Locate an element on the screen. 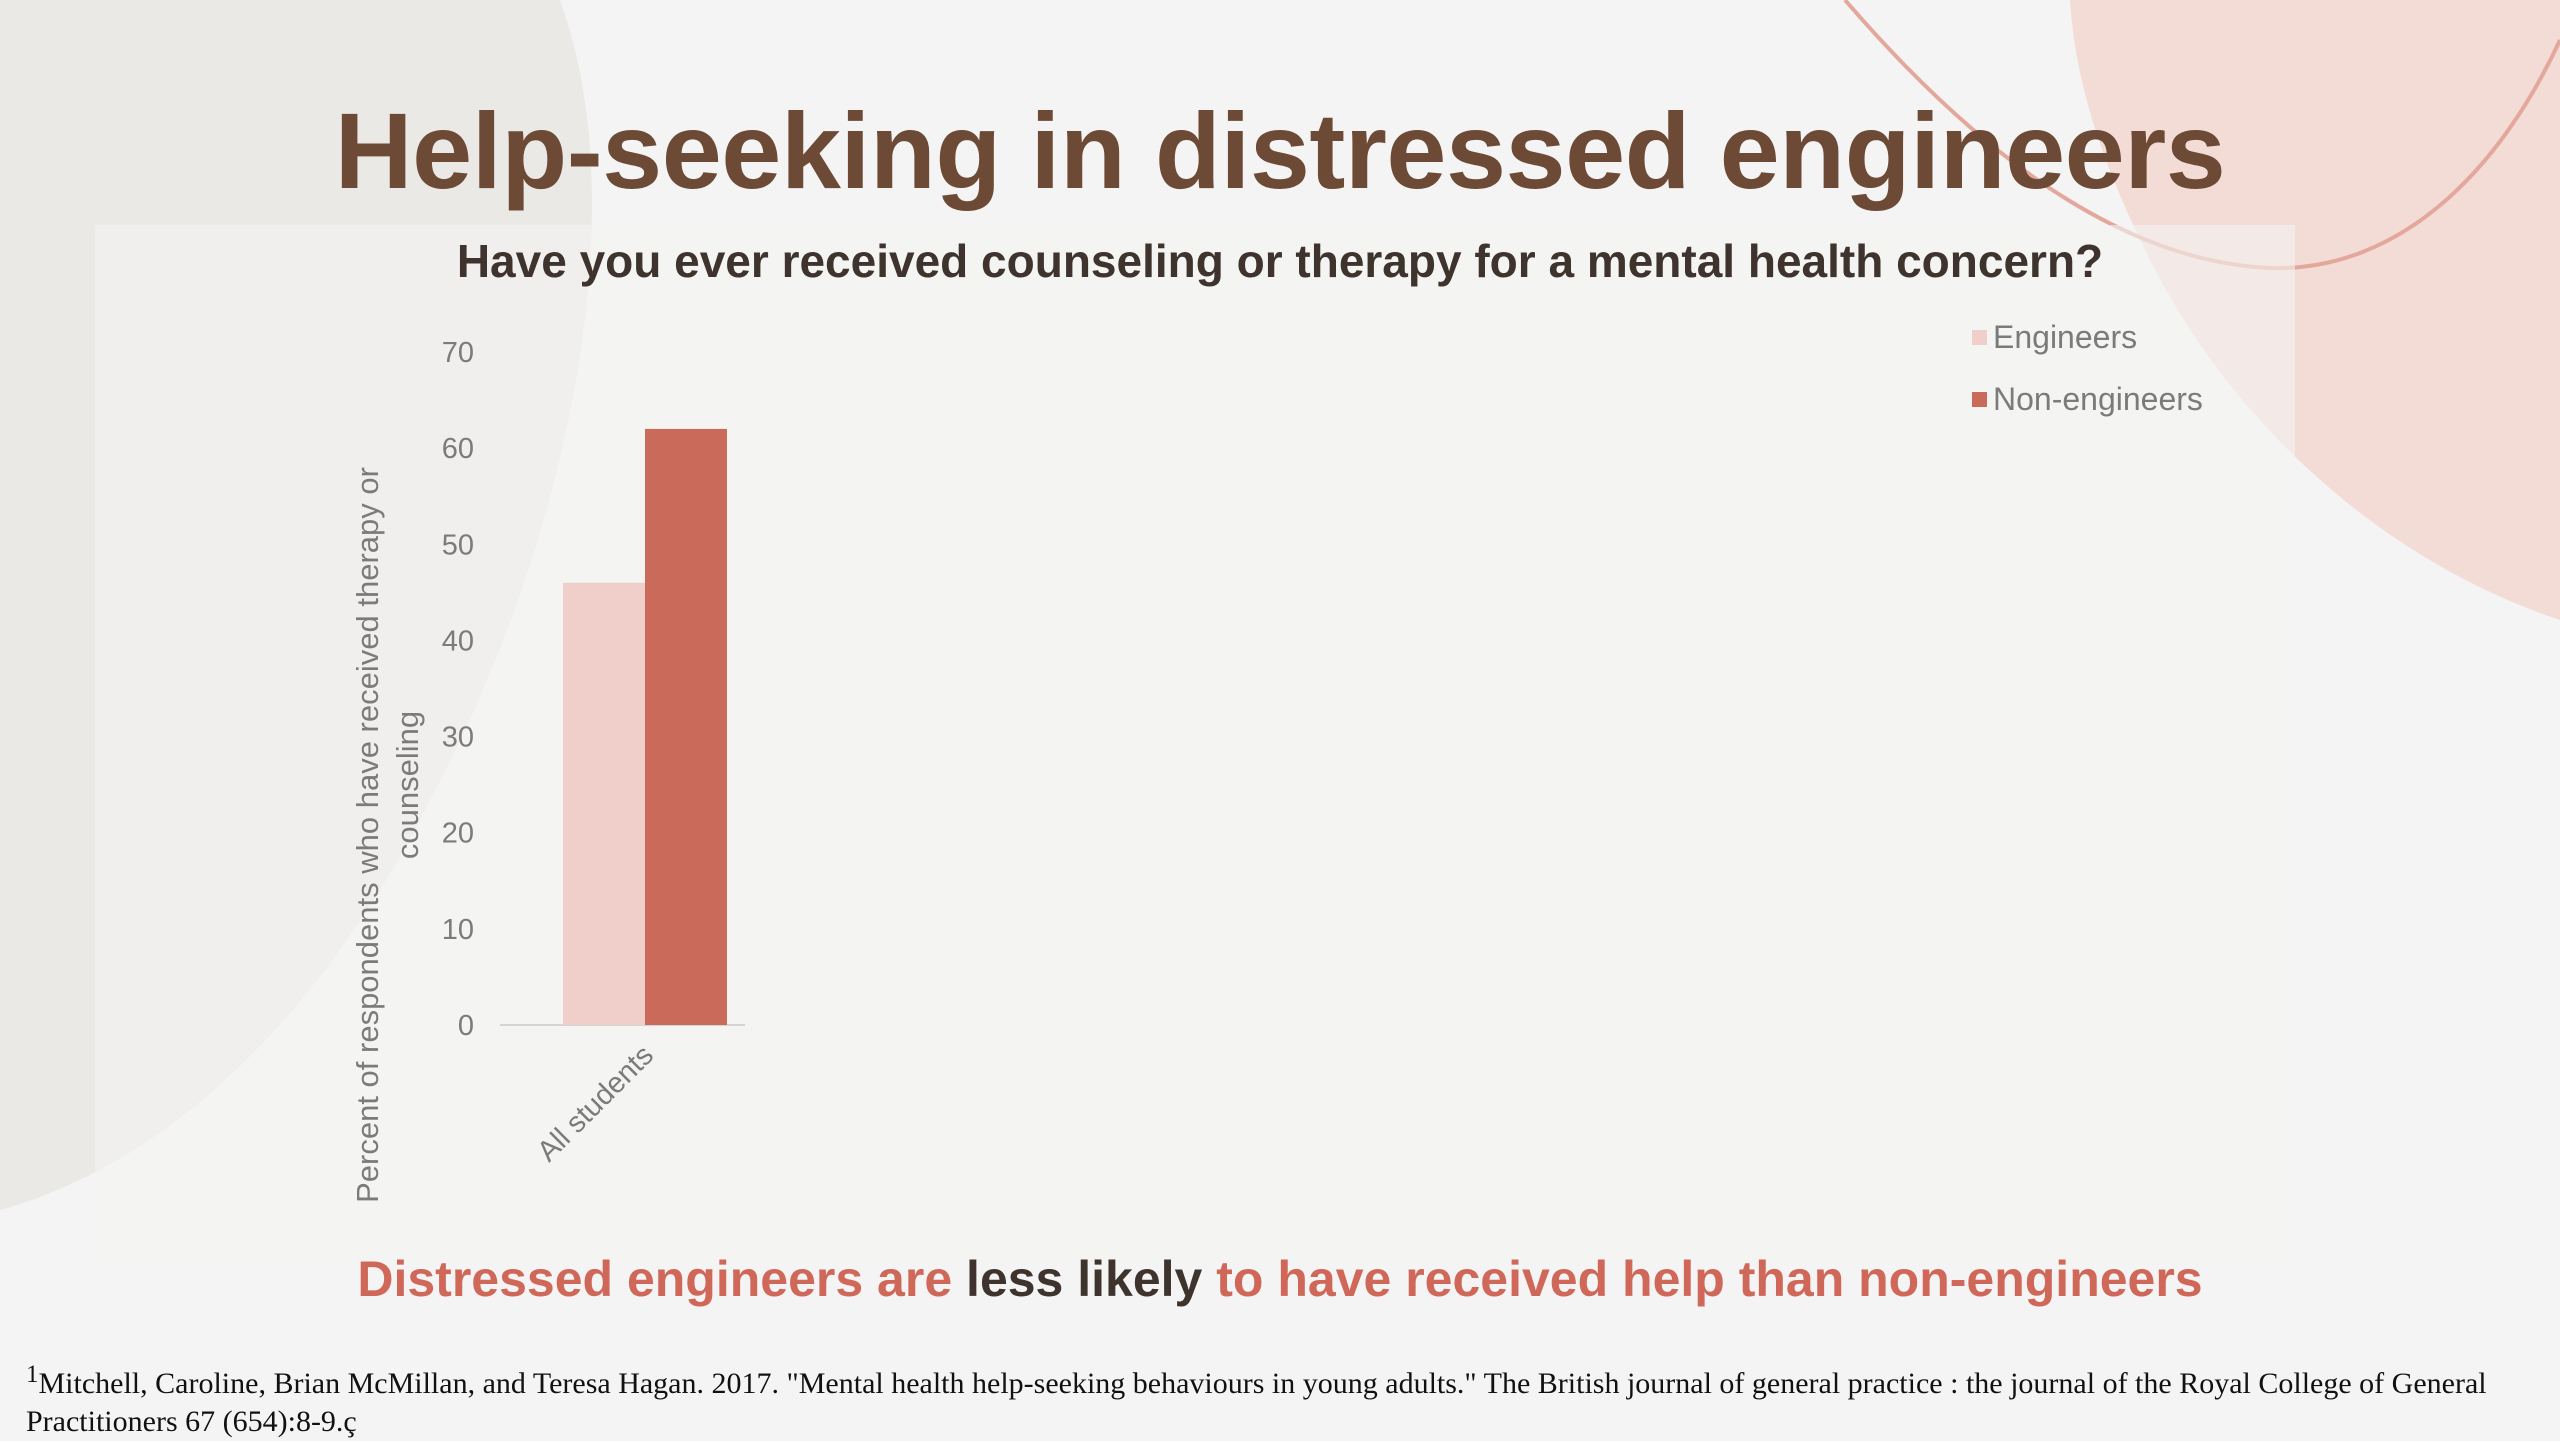 The image size is (2560, 1441). y-tick-label: 20 is located at coordinates (458, 834).